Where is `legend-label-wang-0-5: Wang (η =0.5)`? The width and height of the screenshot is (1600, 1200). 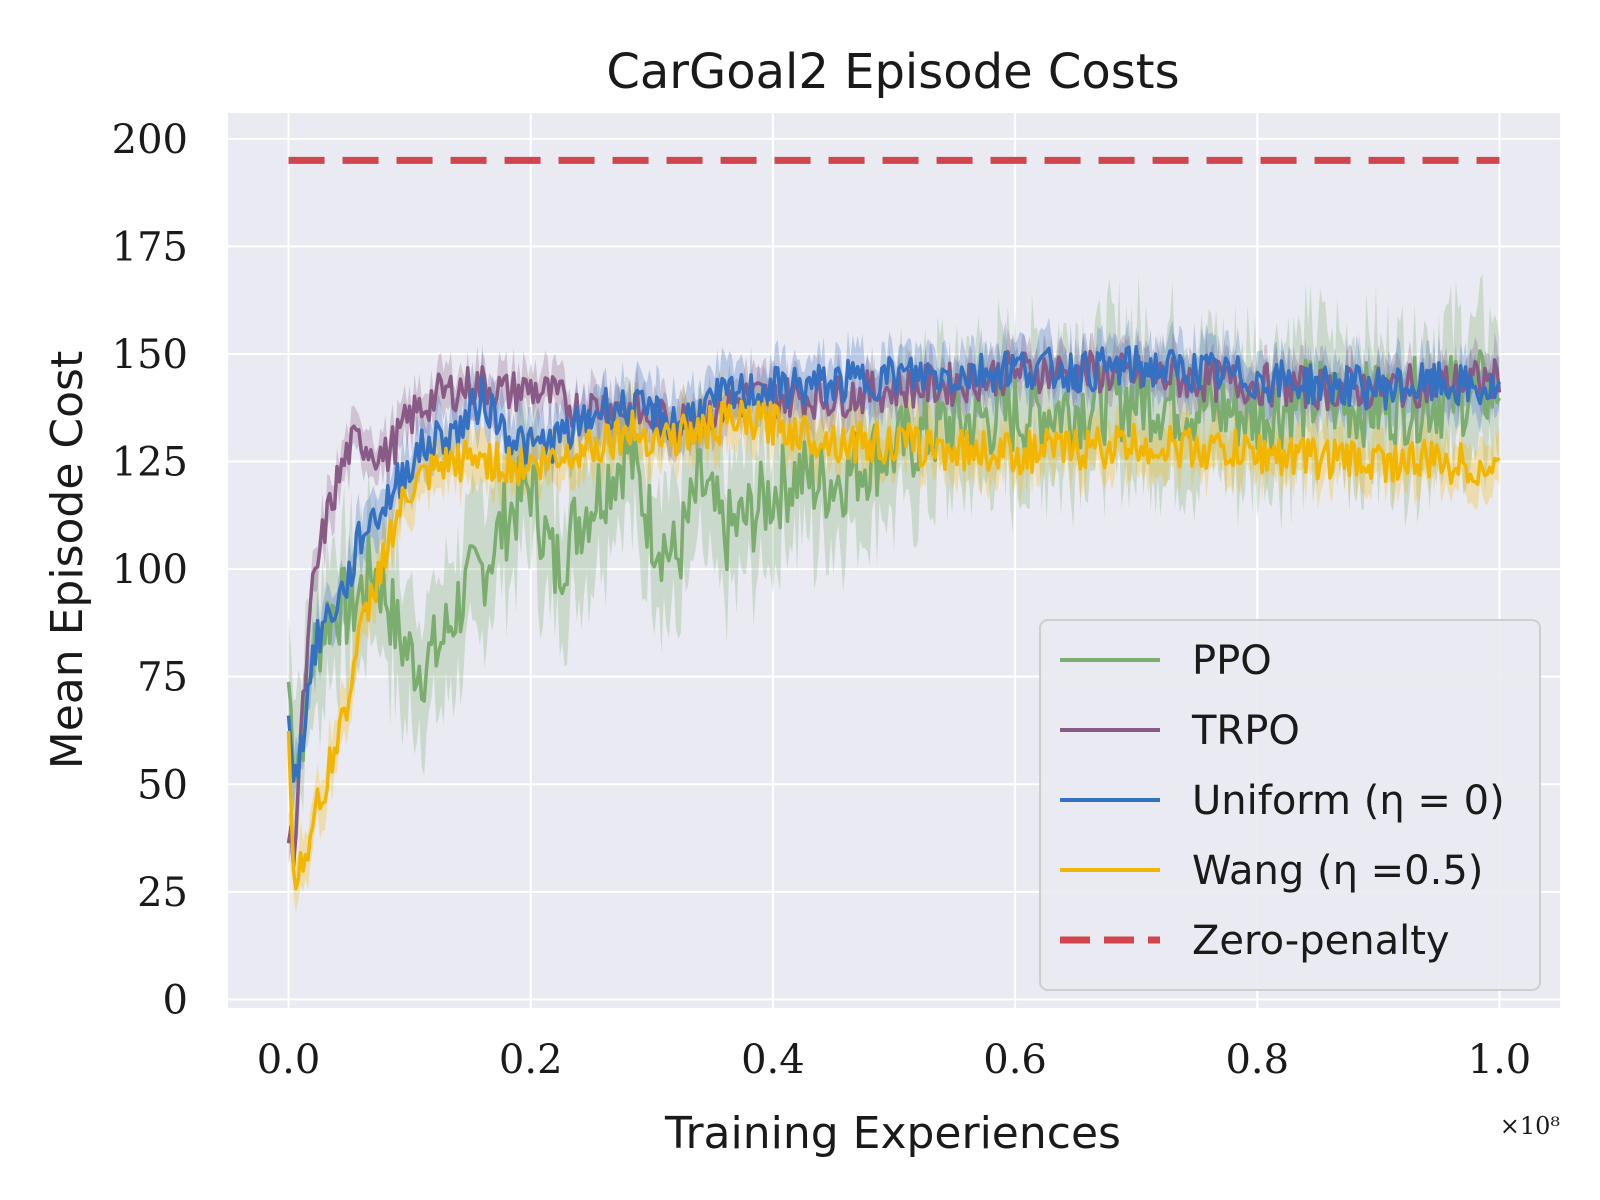 legend-label-wang-0-5: Wang (η =0.5) is located at coordinates (1337, 871).